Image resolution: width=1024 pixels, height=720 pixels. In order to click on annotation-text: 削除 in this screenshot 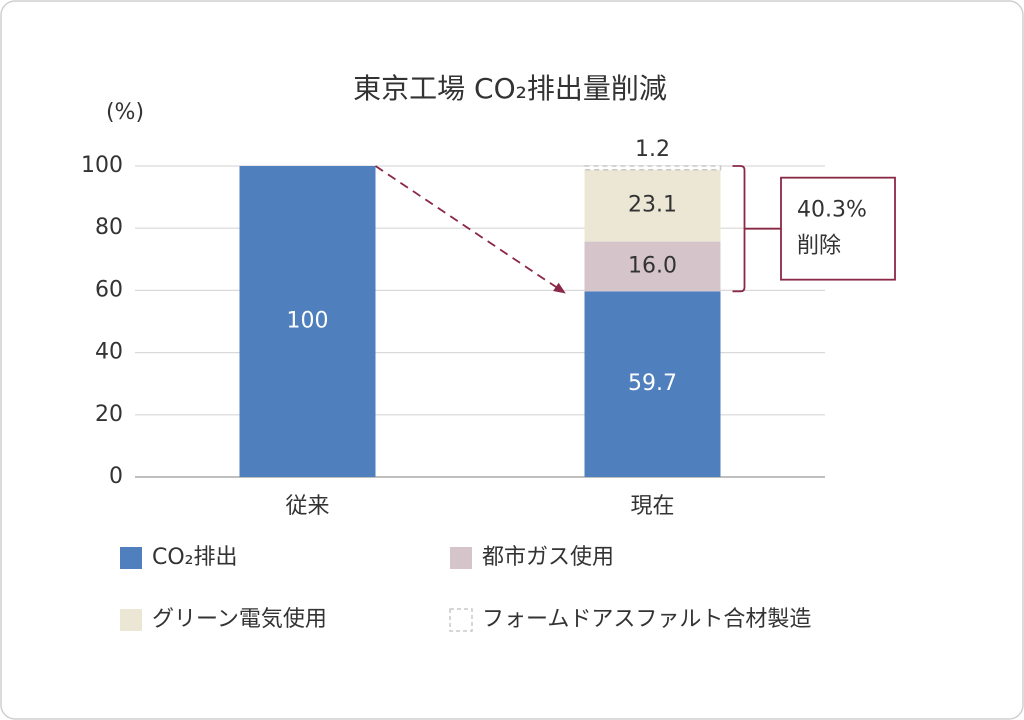, I will do `click(819, 246)`.